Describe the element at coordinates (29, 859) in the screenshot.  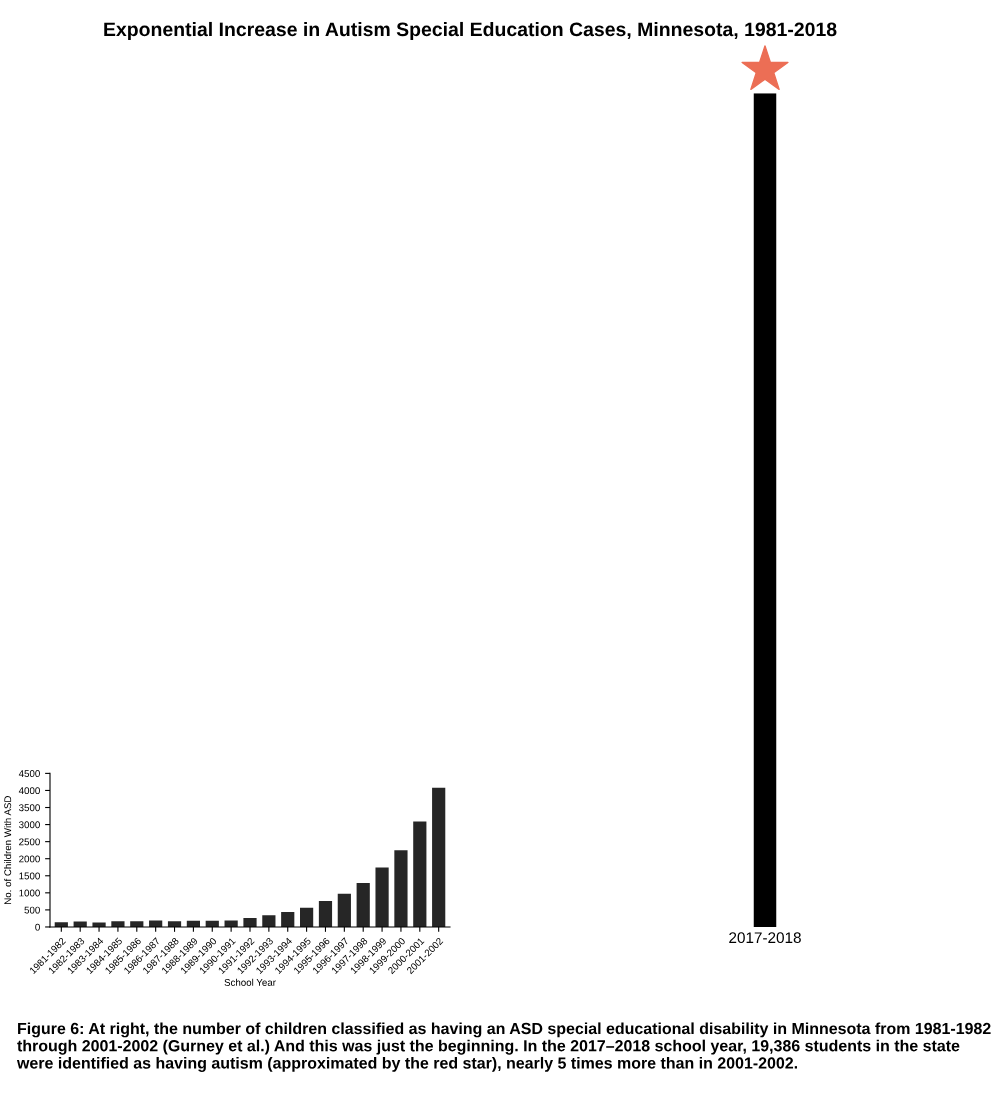
I see `y-tick-label: 2000` at that location.